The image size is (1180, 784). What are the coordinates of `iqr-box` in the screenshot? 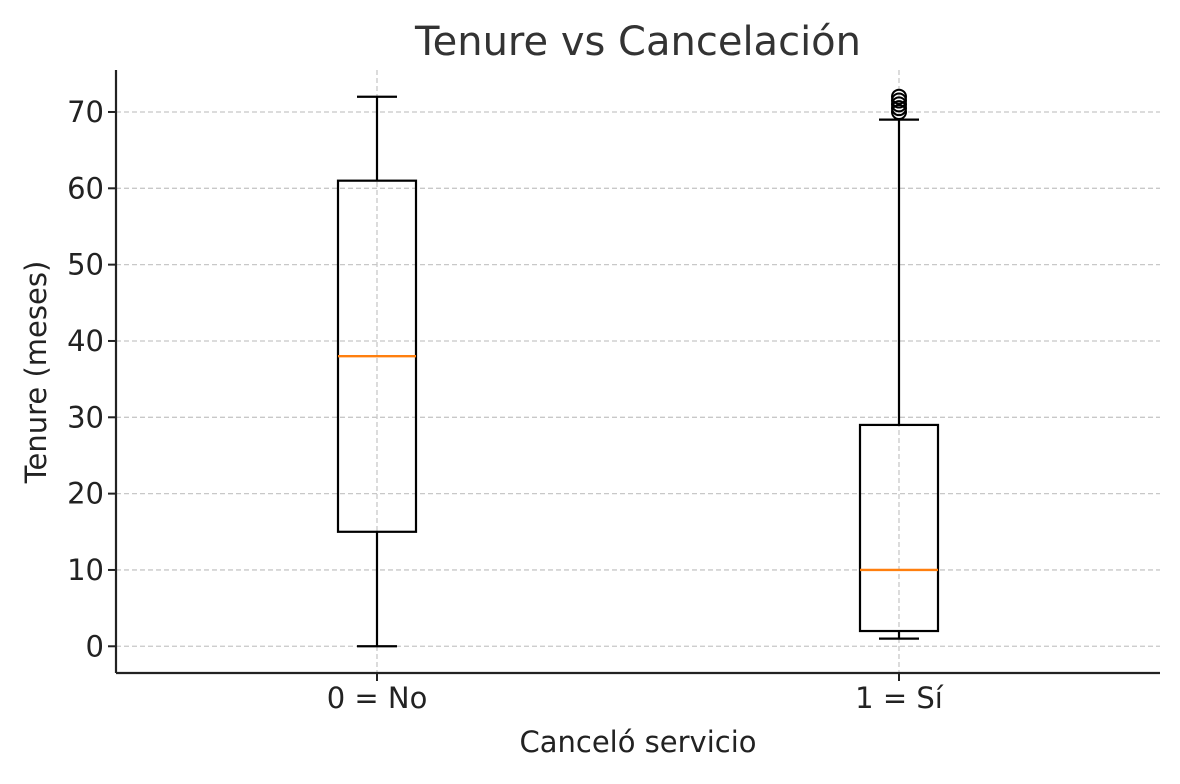 It's located at (899, 528).